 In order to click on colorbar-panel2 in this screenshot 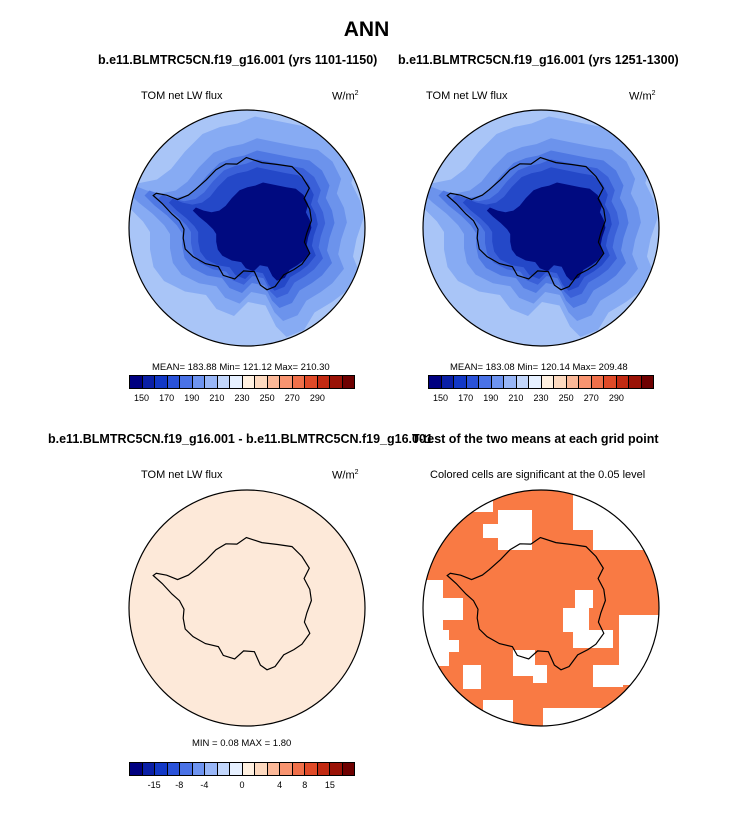, I will do `click(541, 382)`.